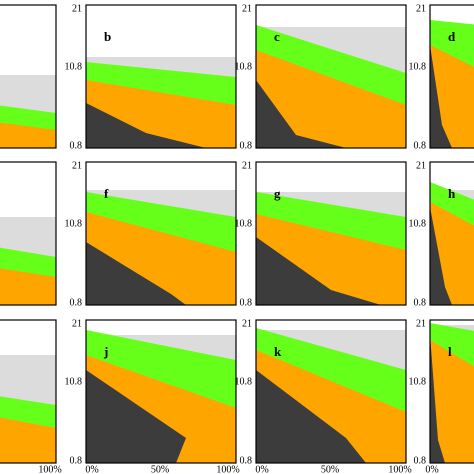 This screenshot has width=474, height=474. What do you see at coordinates (450, 351) in the screenshot?
I see `panel-letter: l` at bounding box center [450, 351].